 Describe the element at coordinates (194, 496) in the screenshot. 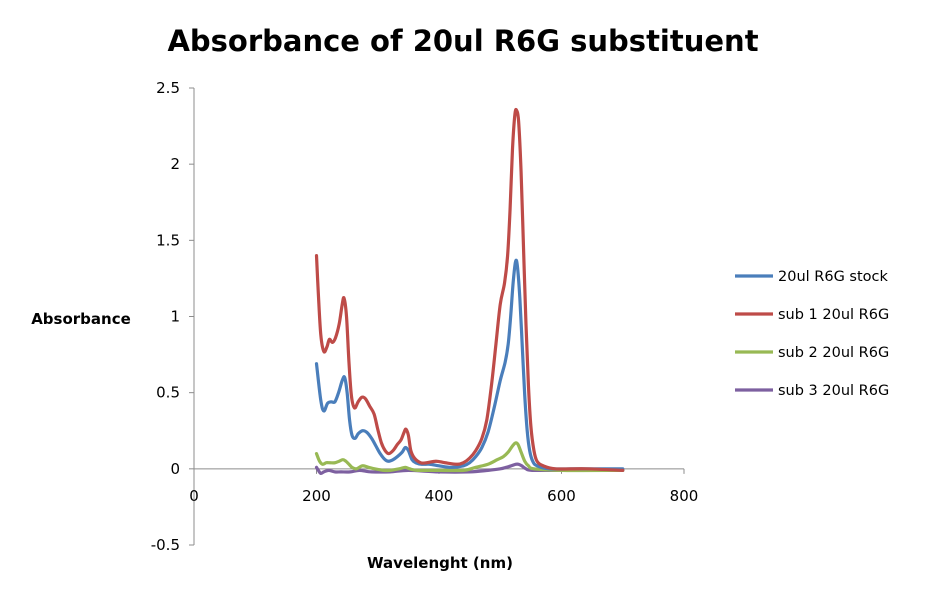

I see `x-tick-label: 0` at that location.